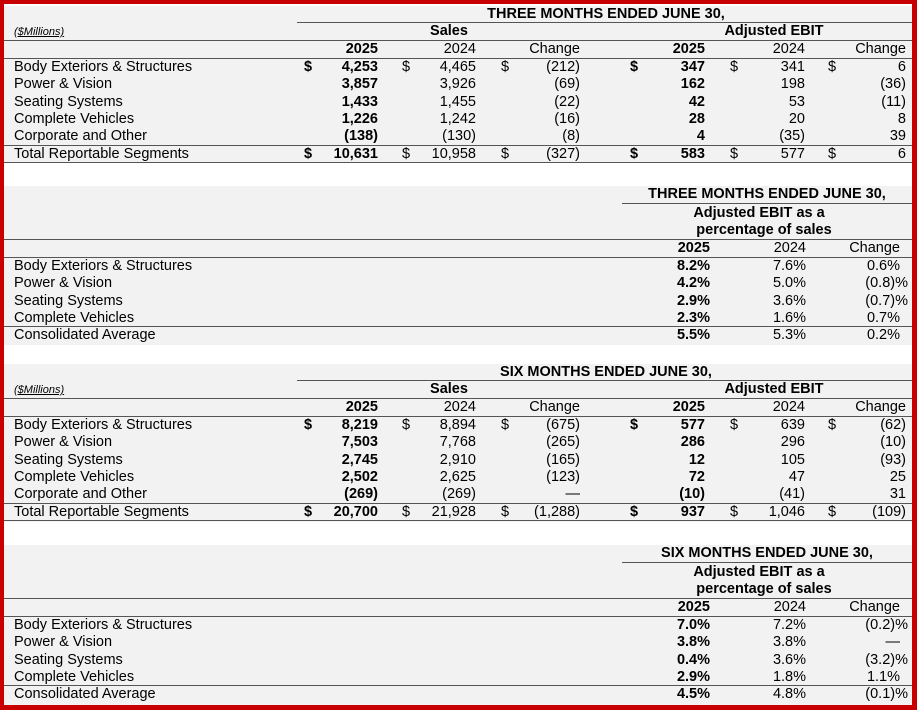 Image resolution: width=917 pixels, height=710 pixels. Describe the element at coordinates (901, 67) in the screenshot. I see `value-cell: 6` at that location.